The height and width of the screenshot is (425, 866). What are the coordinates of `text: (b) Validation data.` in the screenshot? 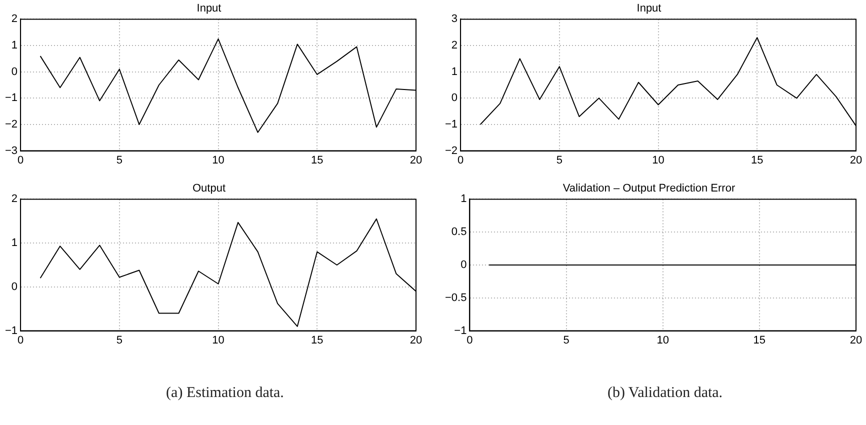 It's located at (665, 393).